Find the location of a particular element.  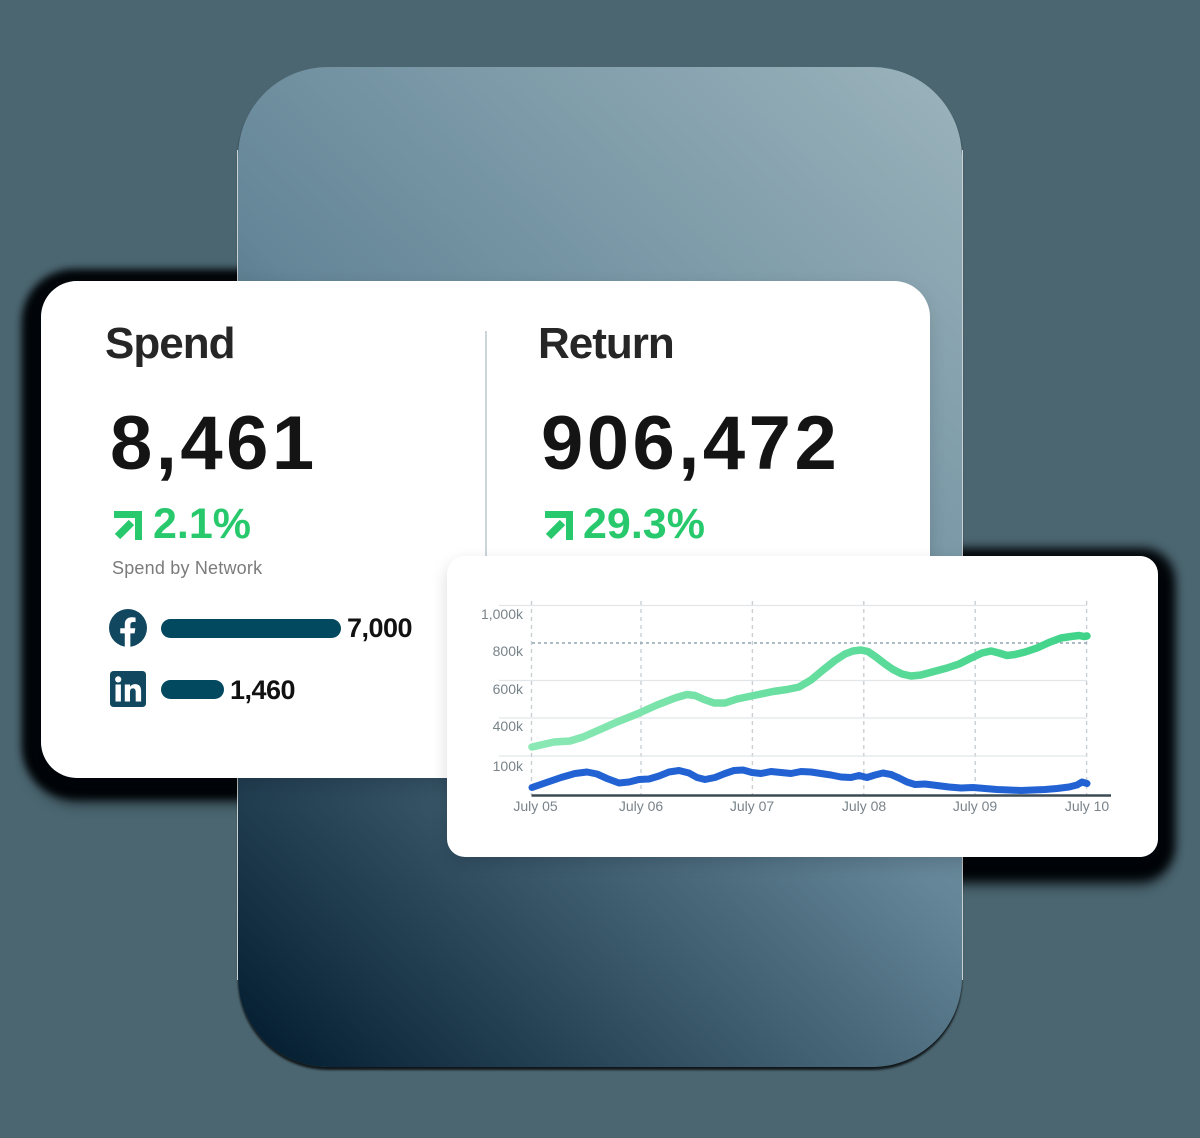

svg-text: July 06 is located at coordinates (641, 806).